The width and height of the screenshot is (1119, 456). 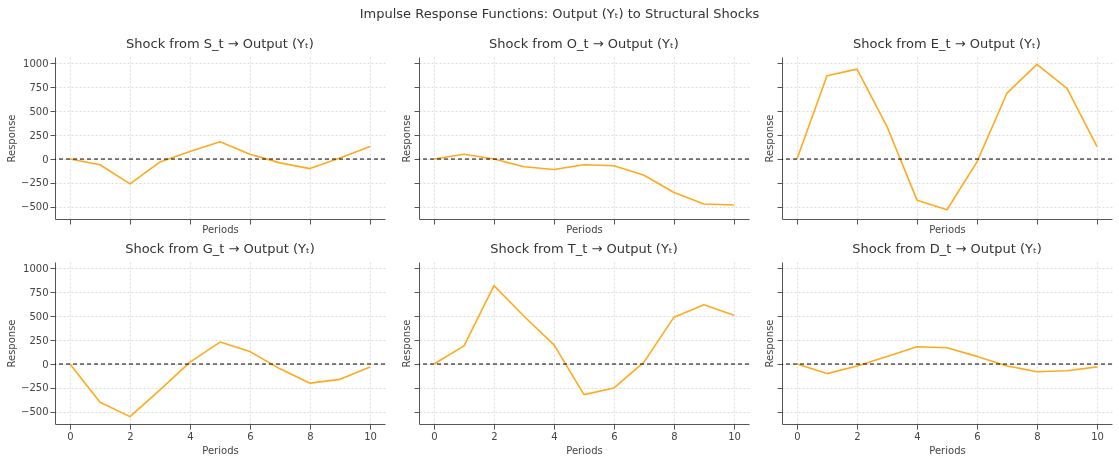 What do you see at coordinates (220, 248) in the screenshot?
I see `chart-title: Shock from G_t → Output (Yₜ)` at bounding box center [220, 248].